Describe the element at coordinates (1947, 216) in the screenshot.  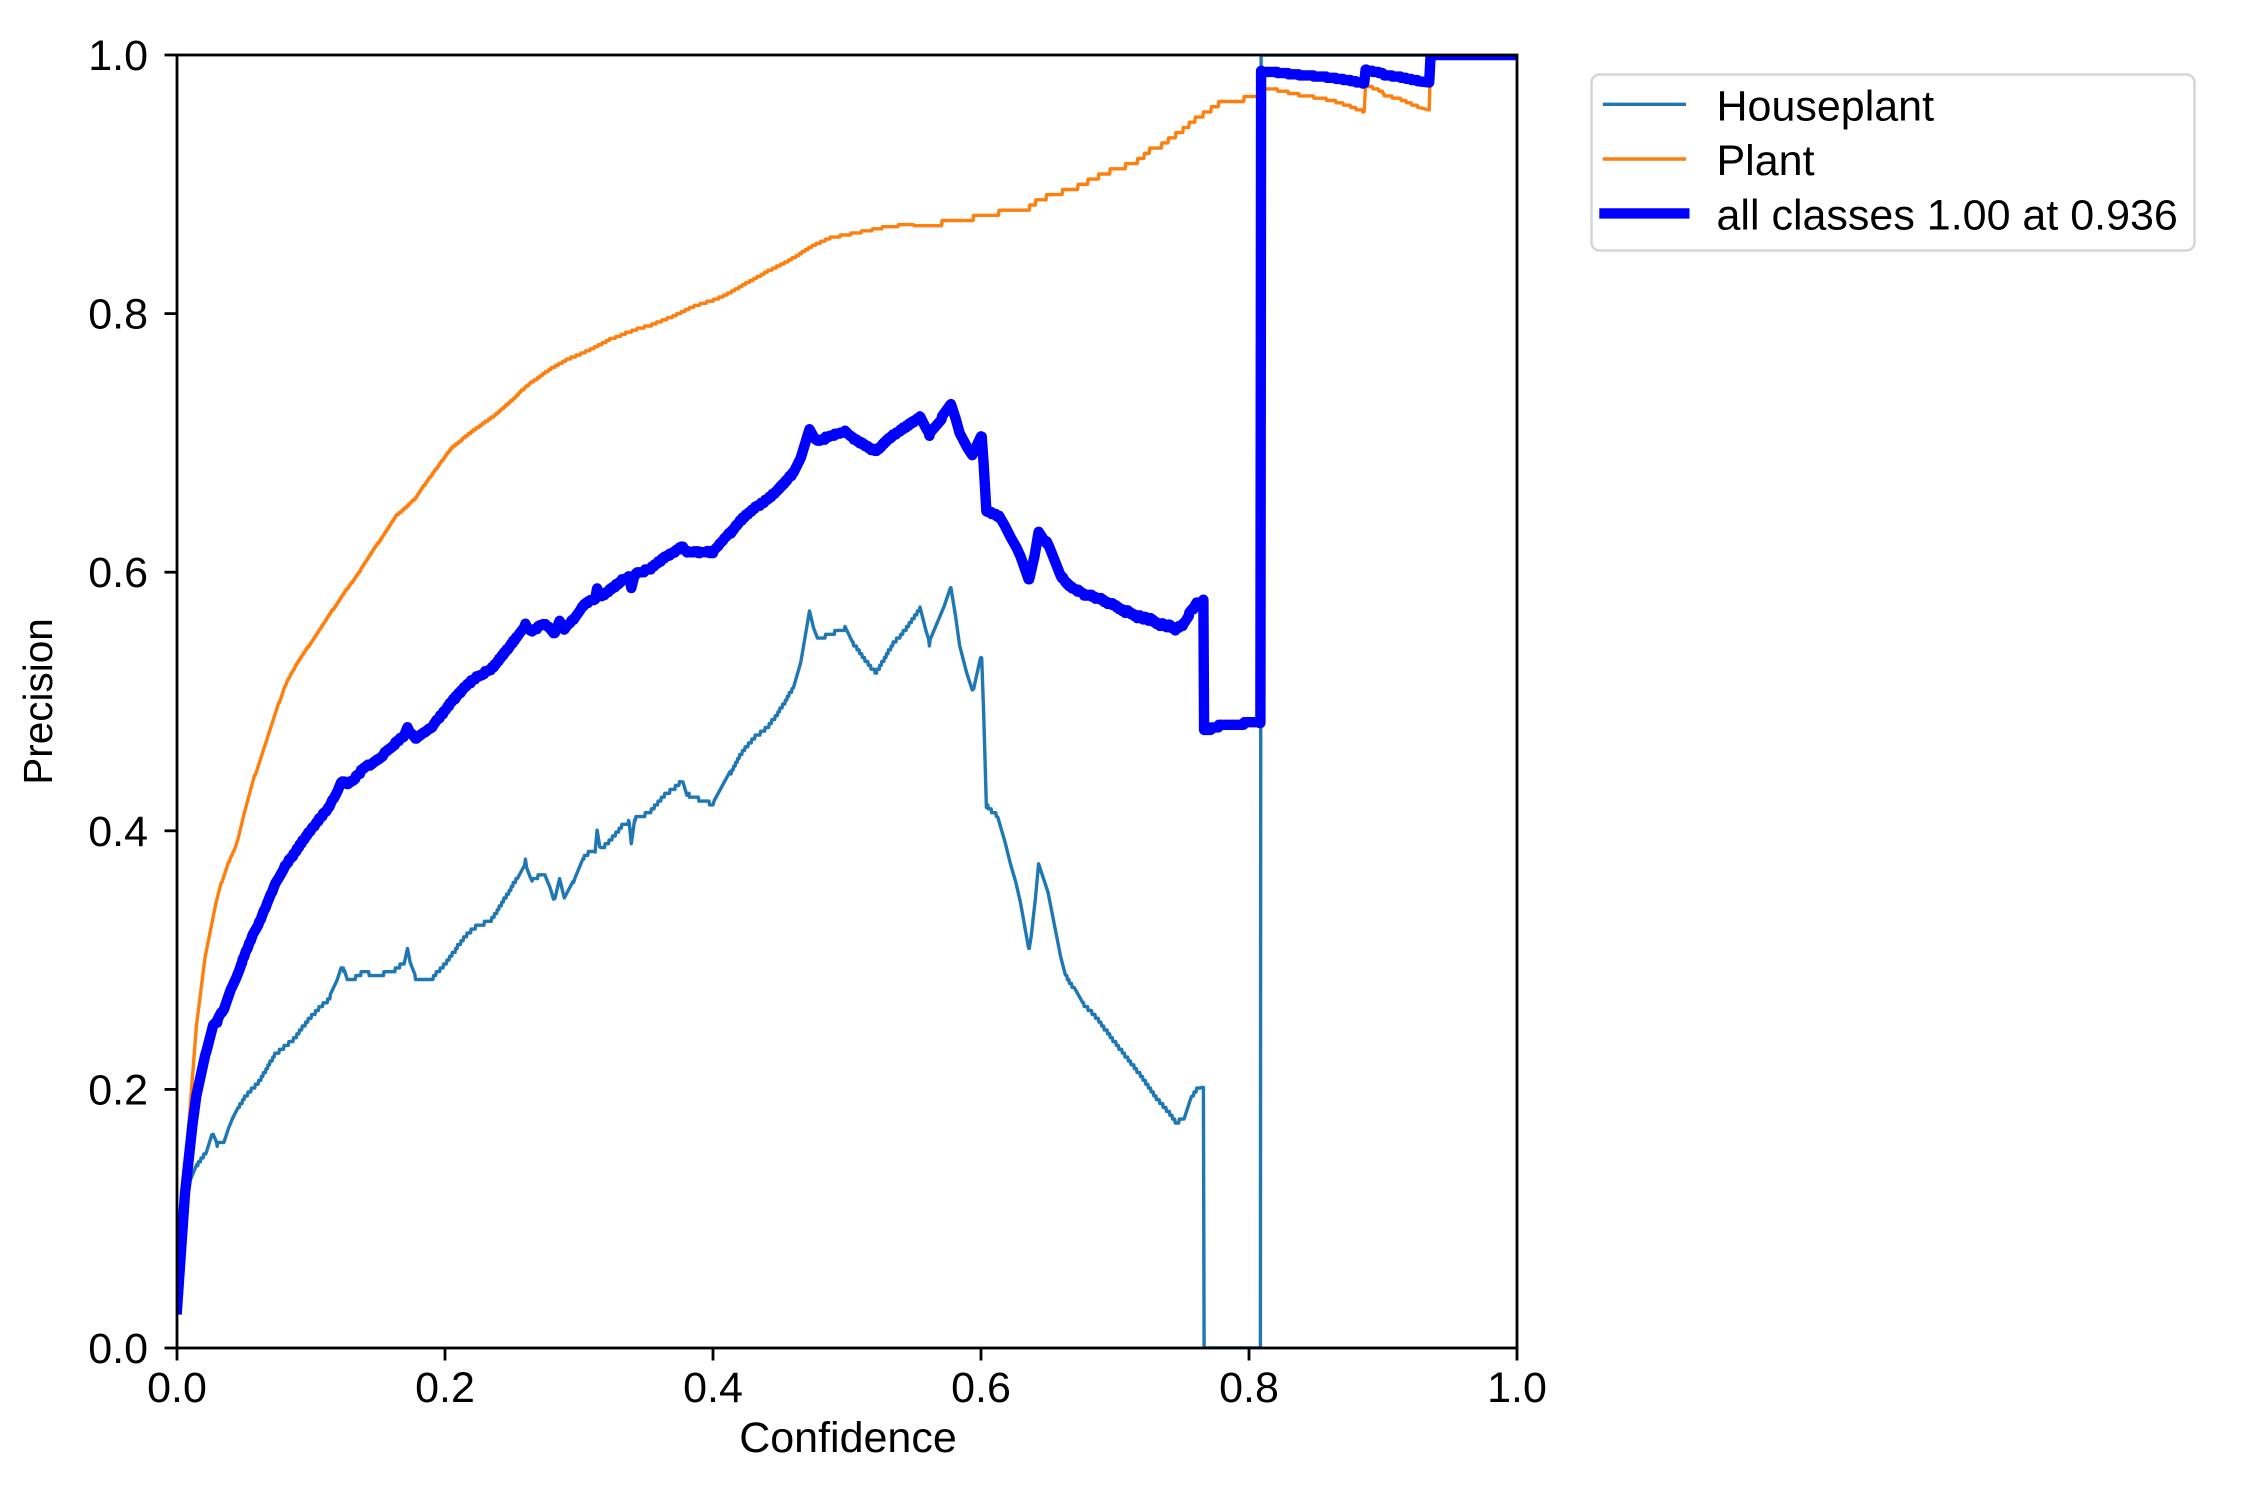
I see `svg-text: all classes 1.00 at 0.936` at that location.